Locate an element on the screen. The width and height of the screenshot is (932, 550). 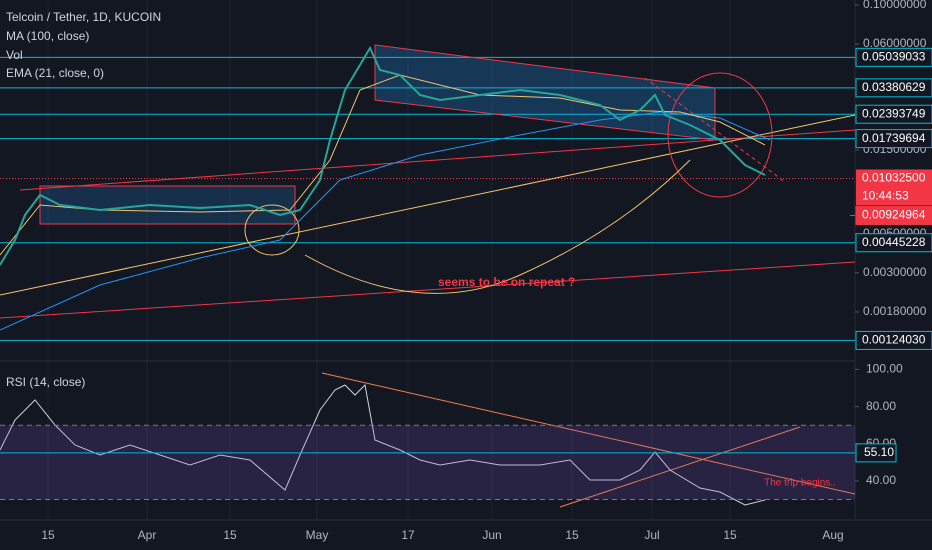
level-label: 0.01739694 is located at coordinates (894, 138).